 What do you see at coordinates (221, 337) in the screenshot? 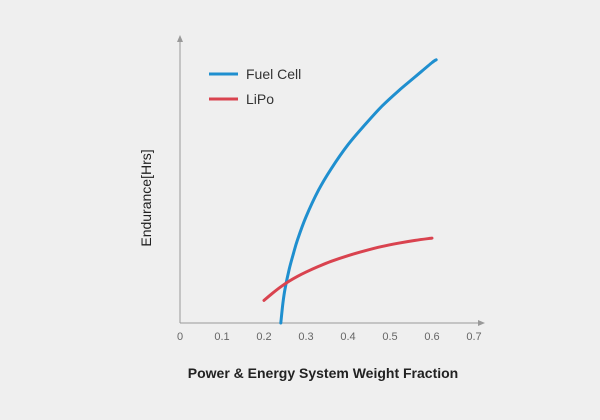
I see `x-tick-label: 0.1` at bounding box center [221, 337].